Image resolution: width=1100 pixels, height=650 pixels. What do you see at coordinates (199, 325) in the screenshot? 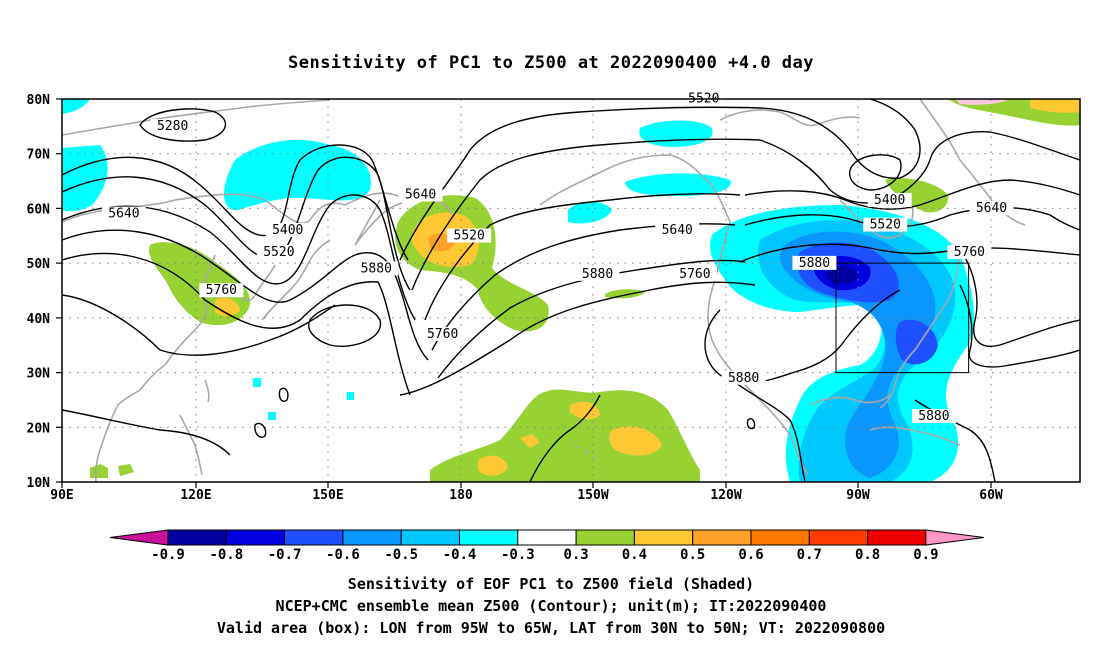
I see `contour-5880-pacific` at bounding box center [199, 325].